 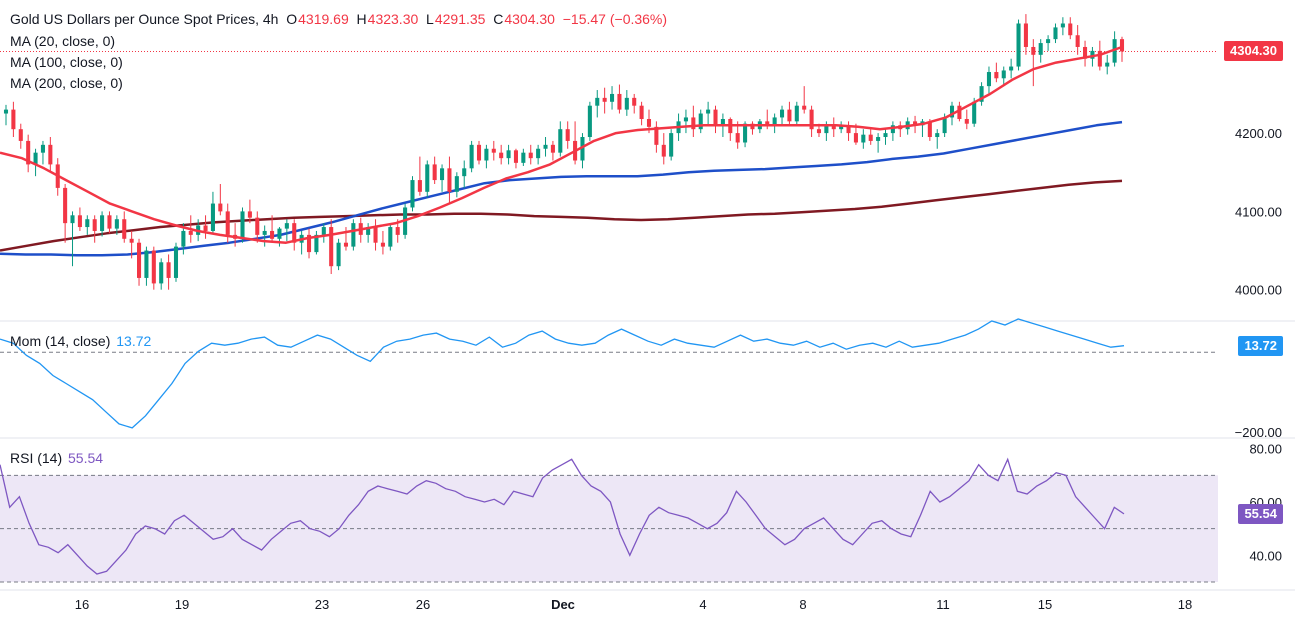 What do you see at coordinates (1260, 345) in the screenshot?
I see `momentum-value-tag: 13.72` at bounding box center [1260, 345].